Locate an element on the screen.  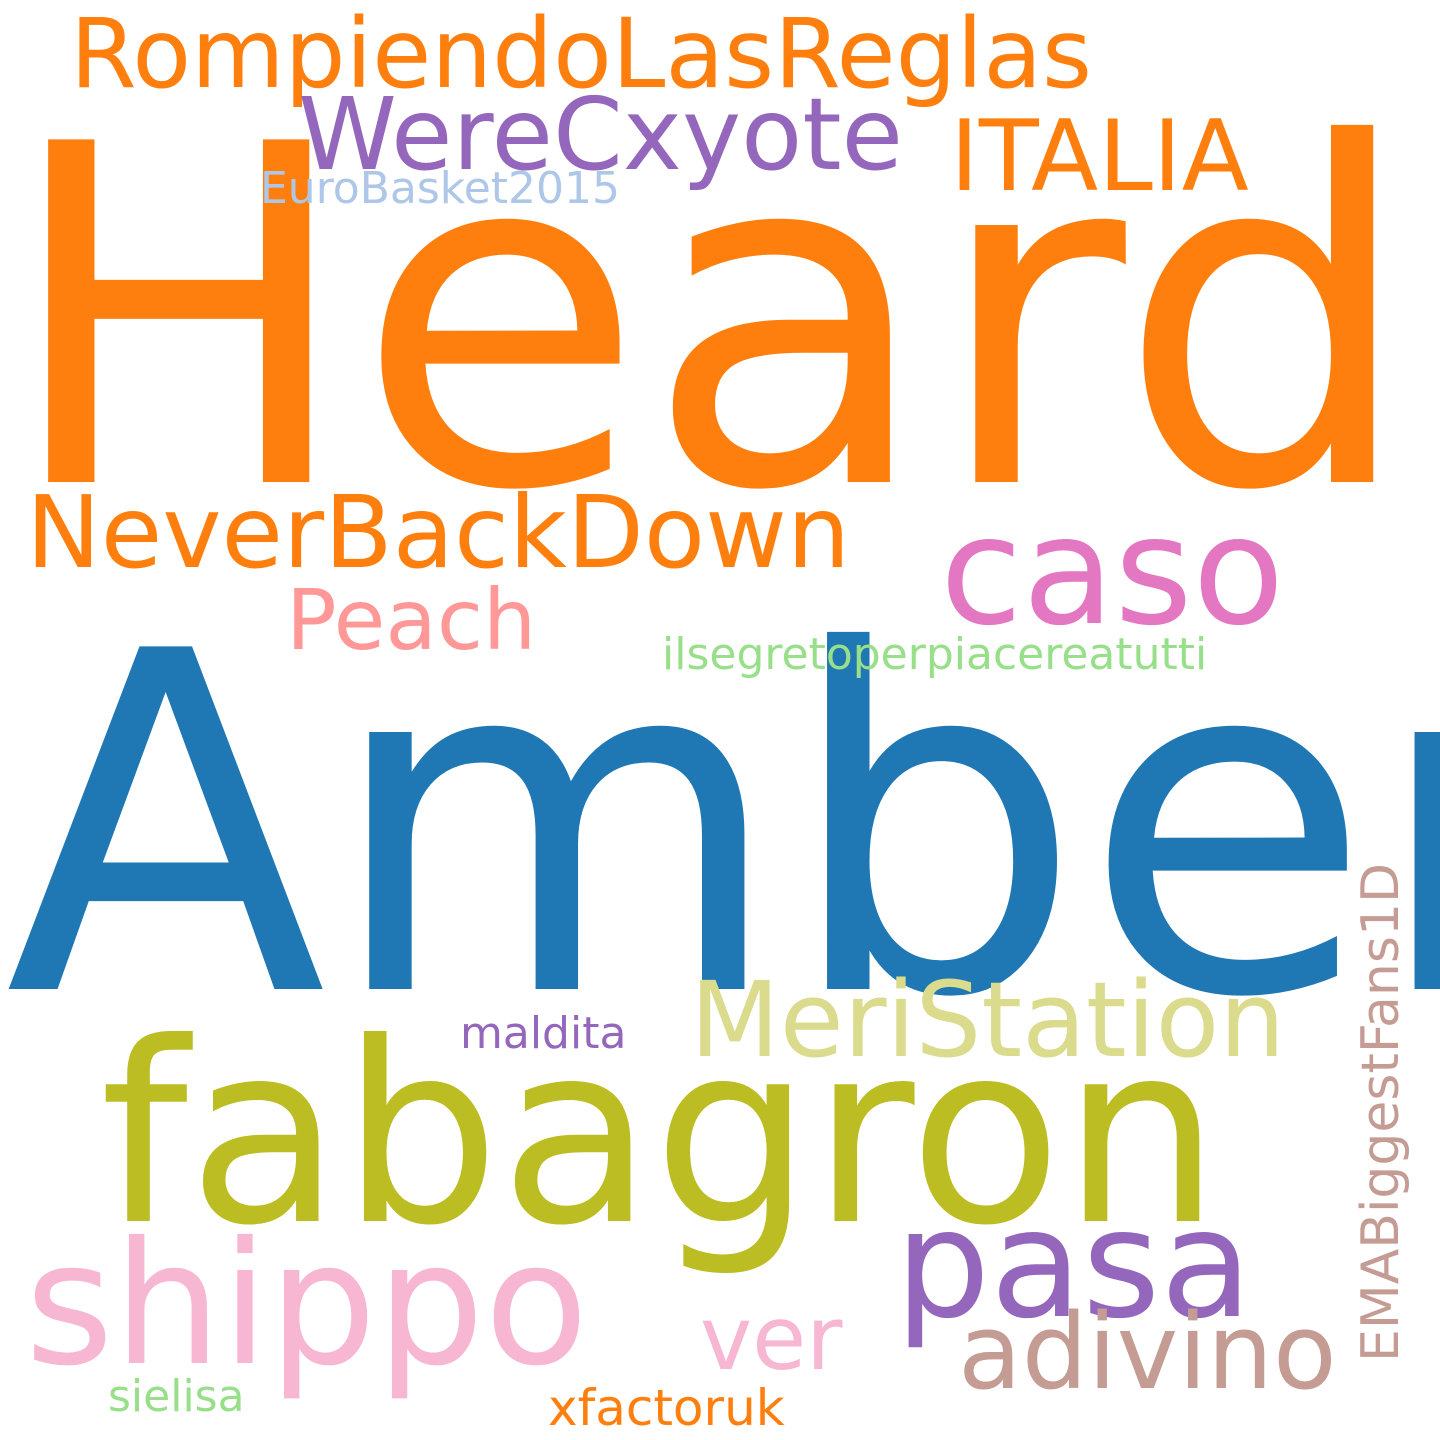
word-maldita: maldita is located at coordinates (543, 1033).